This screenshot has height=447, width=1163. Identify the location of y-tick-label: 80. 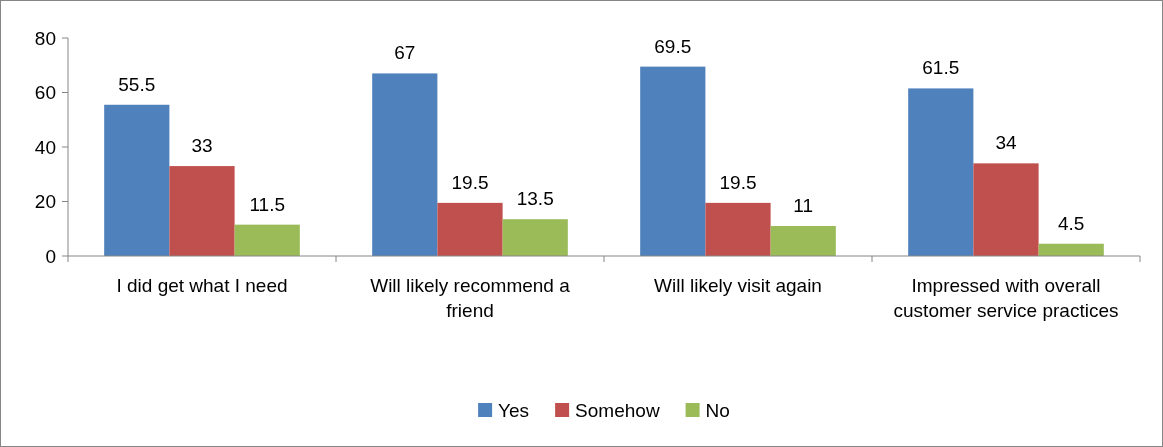
(45, 38).